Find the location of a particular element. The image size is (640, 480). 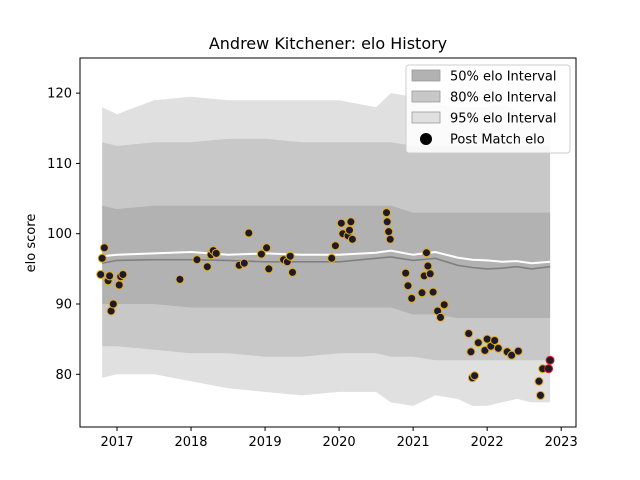

legend-swatch-95-elo-interval is located at coordinates (426, 117).